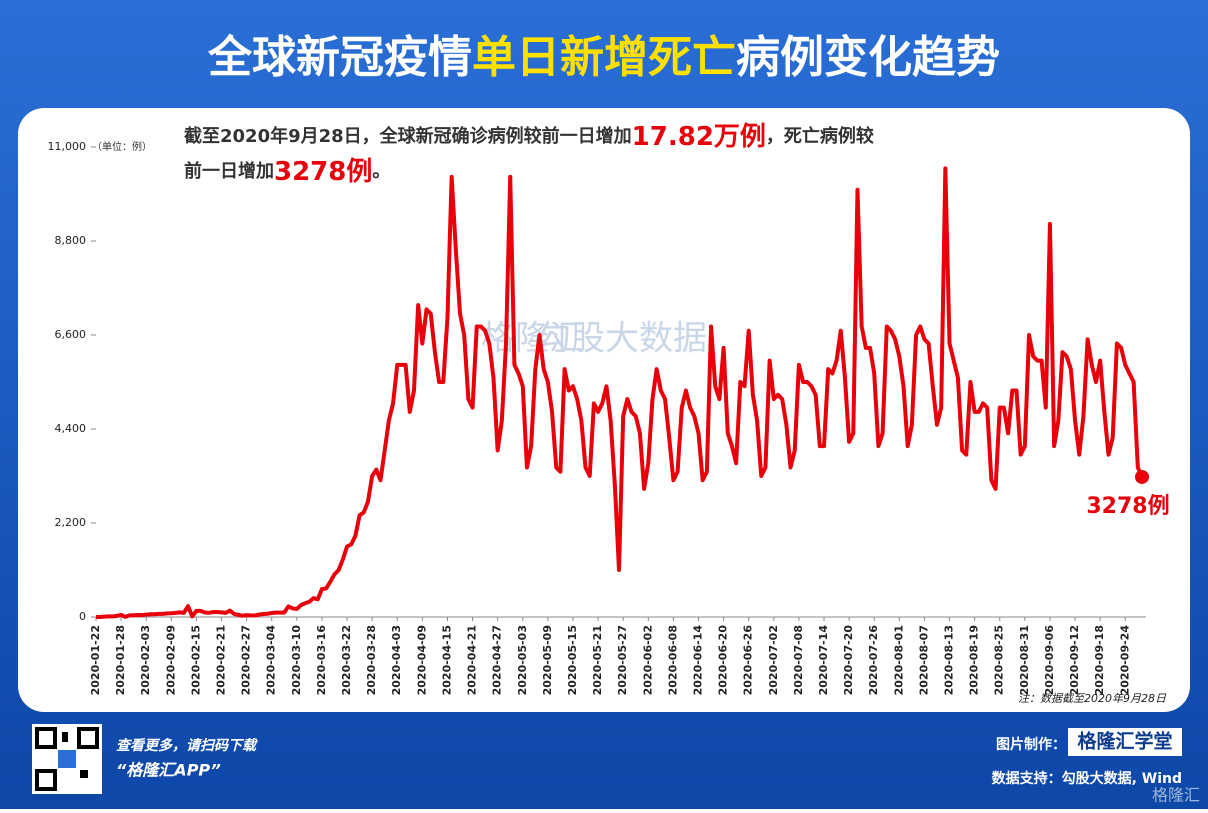 Image resolution: width=1208 pixels, height=813 pixels. What do you see at coordinates (672, 660) in the screenshot?
I see `x-tick-label: 2020-06-08` at bounding box center [672, 660].